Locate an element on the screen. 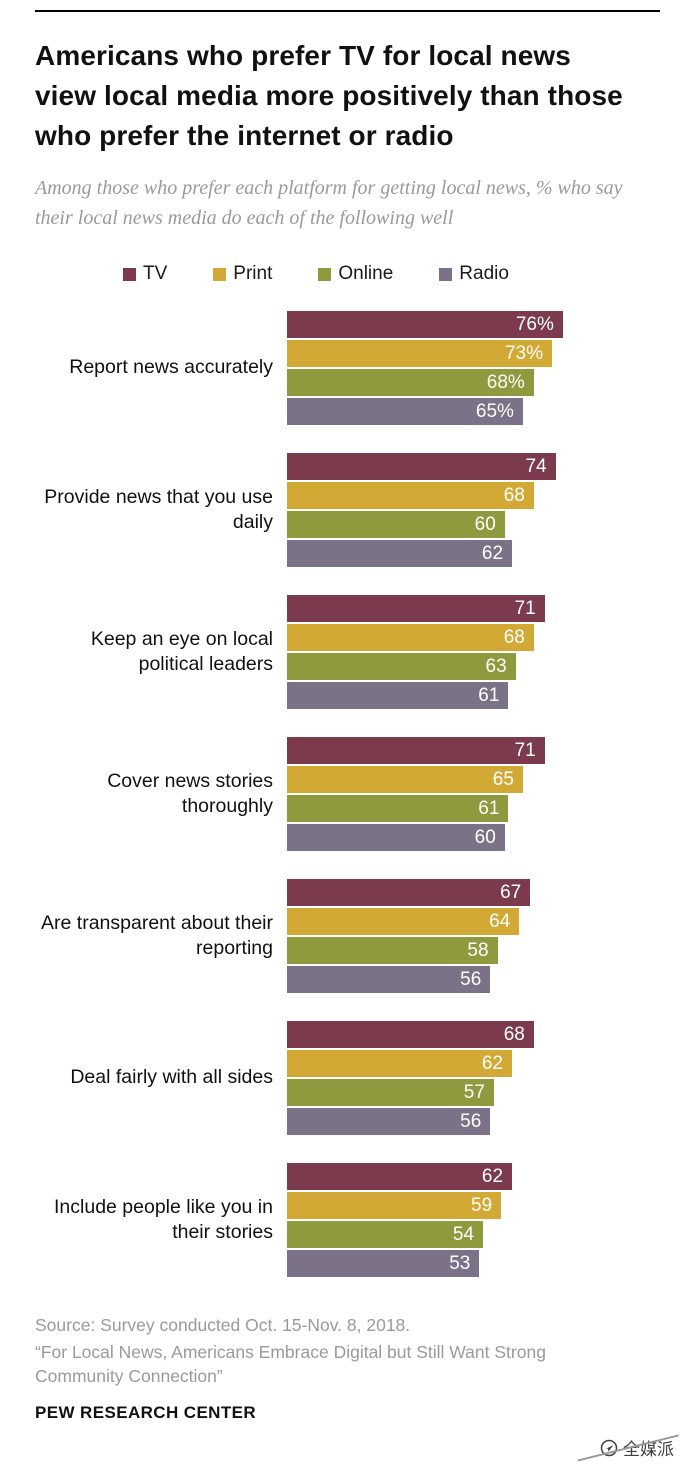 The image size is (690, 1472). bar-stack: 68 62 57 56 is located at coordinates (473, 1078).